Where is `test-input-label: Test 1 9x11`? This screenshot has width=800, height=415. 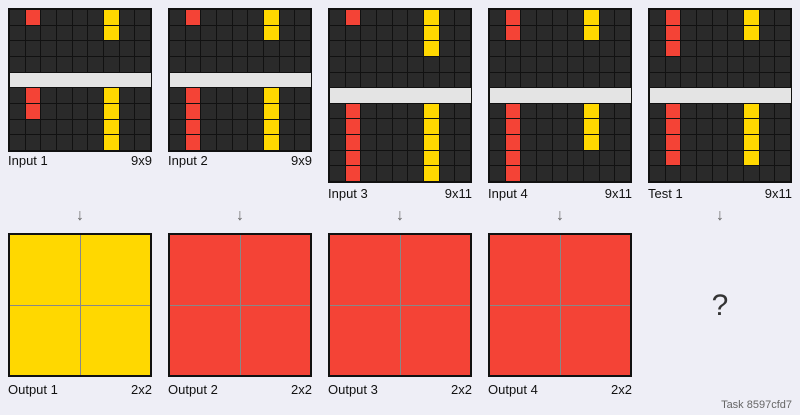
test-input-label: Test 1 9x11 is located at coordinates (720, 194).